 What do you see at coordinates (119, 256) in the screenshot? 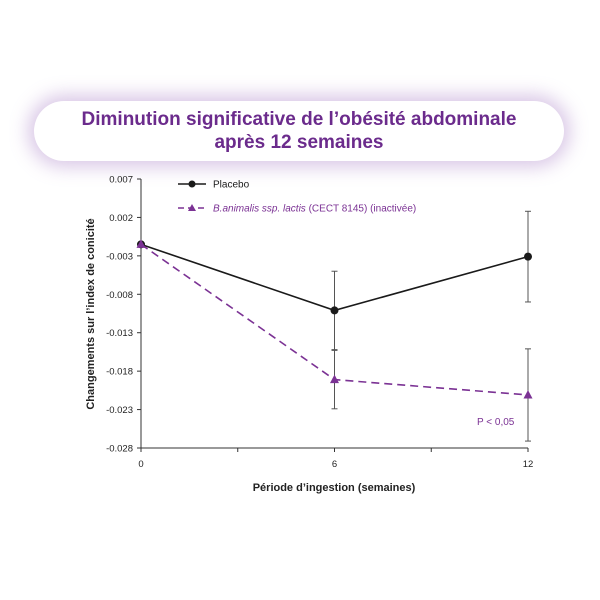
I see `y-tick-label: -0.003` at bounding box center [119, 256].